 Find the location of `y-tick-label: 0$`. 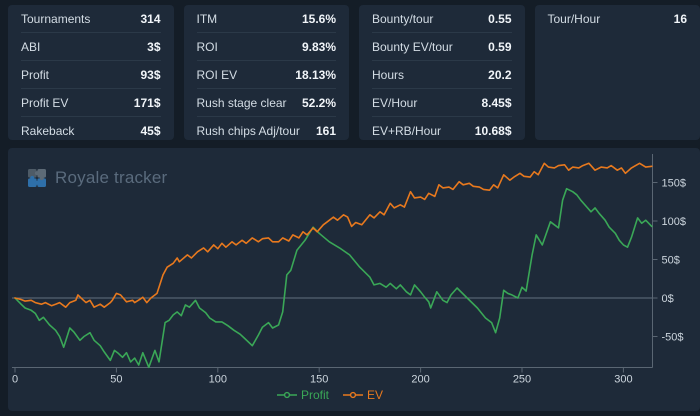

y-tick-label: 0$ is located at coordinates (668, 299).